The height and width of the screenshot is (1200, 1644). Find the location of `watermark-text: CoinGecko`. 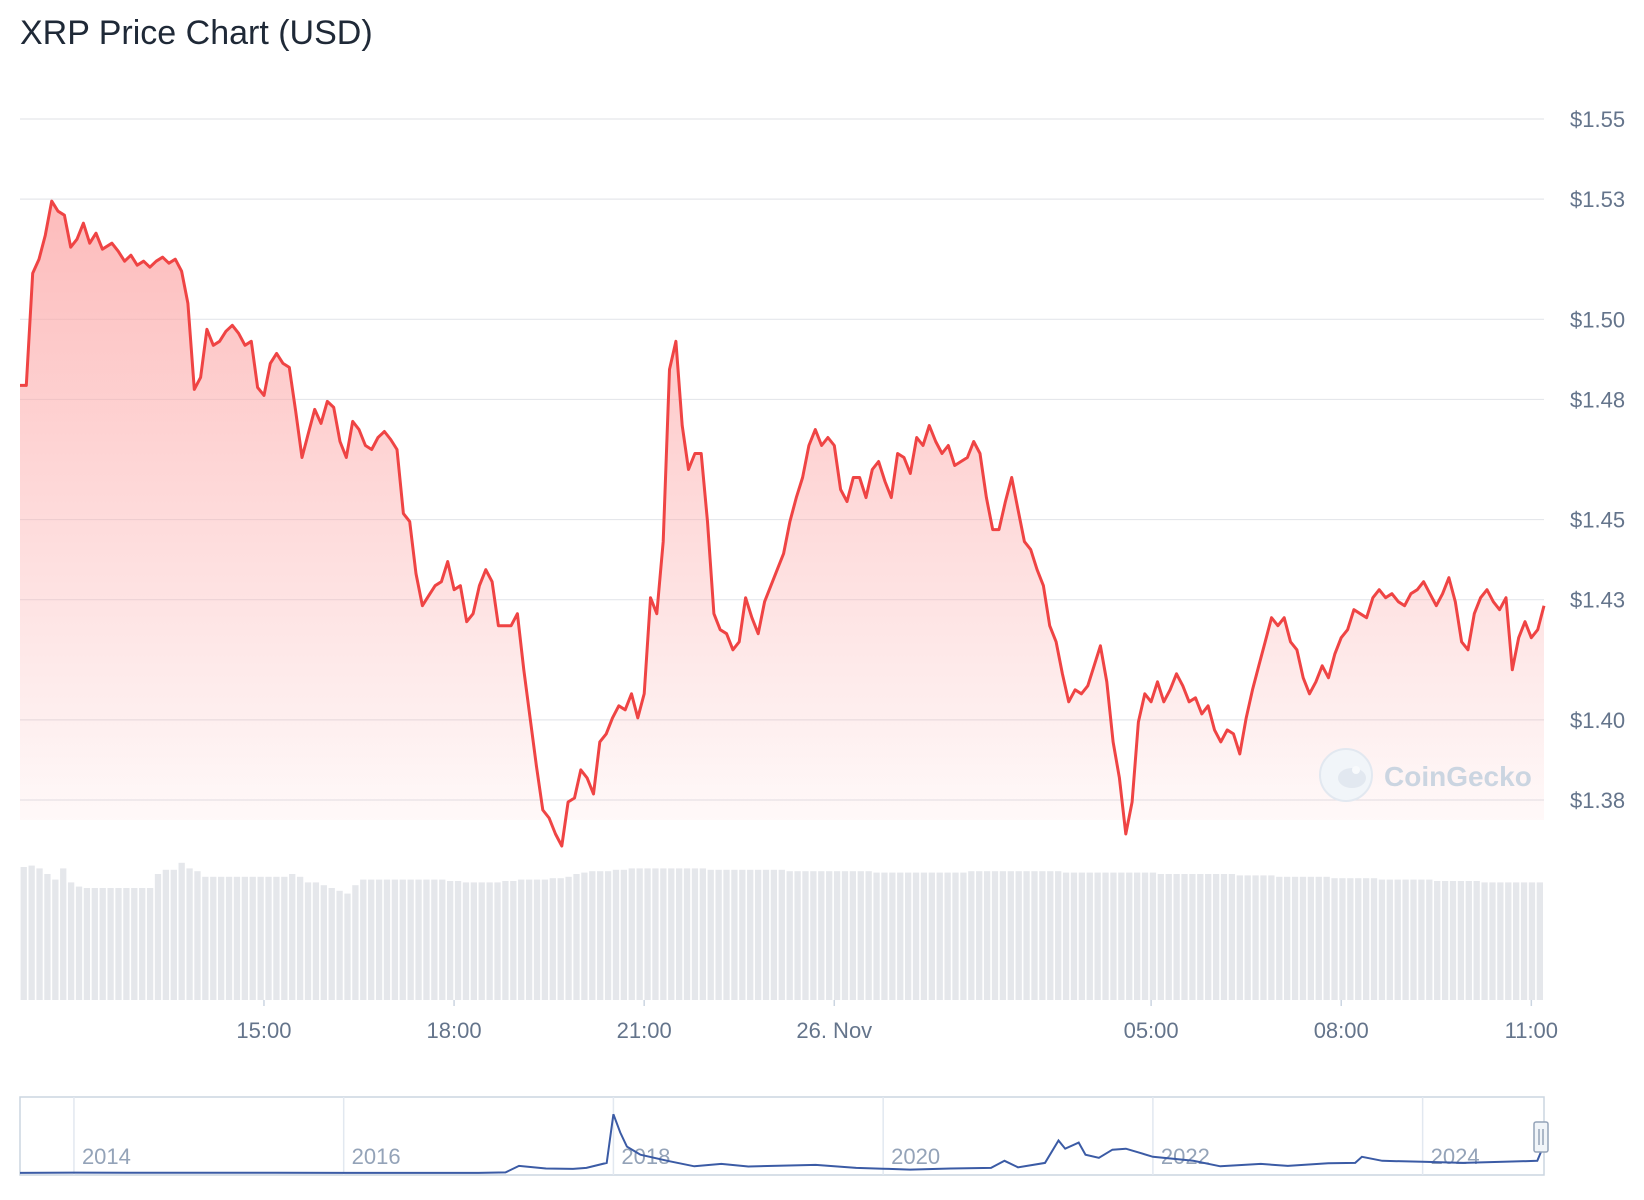

watermark-text: CoinGecko is located at coordinates (1458, 776).